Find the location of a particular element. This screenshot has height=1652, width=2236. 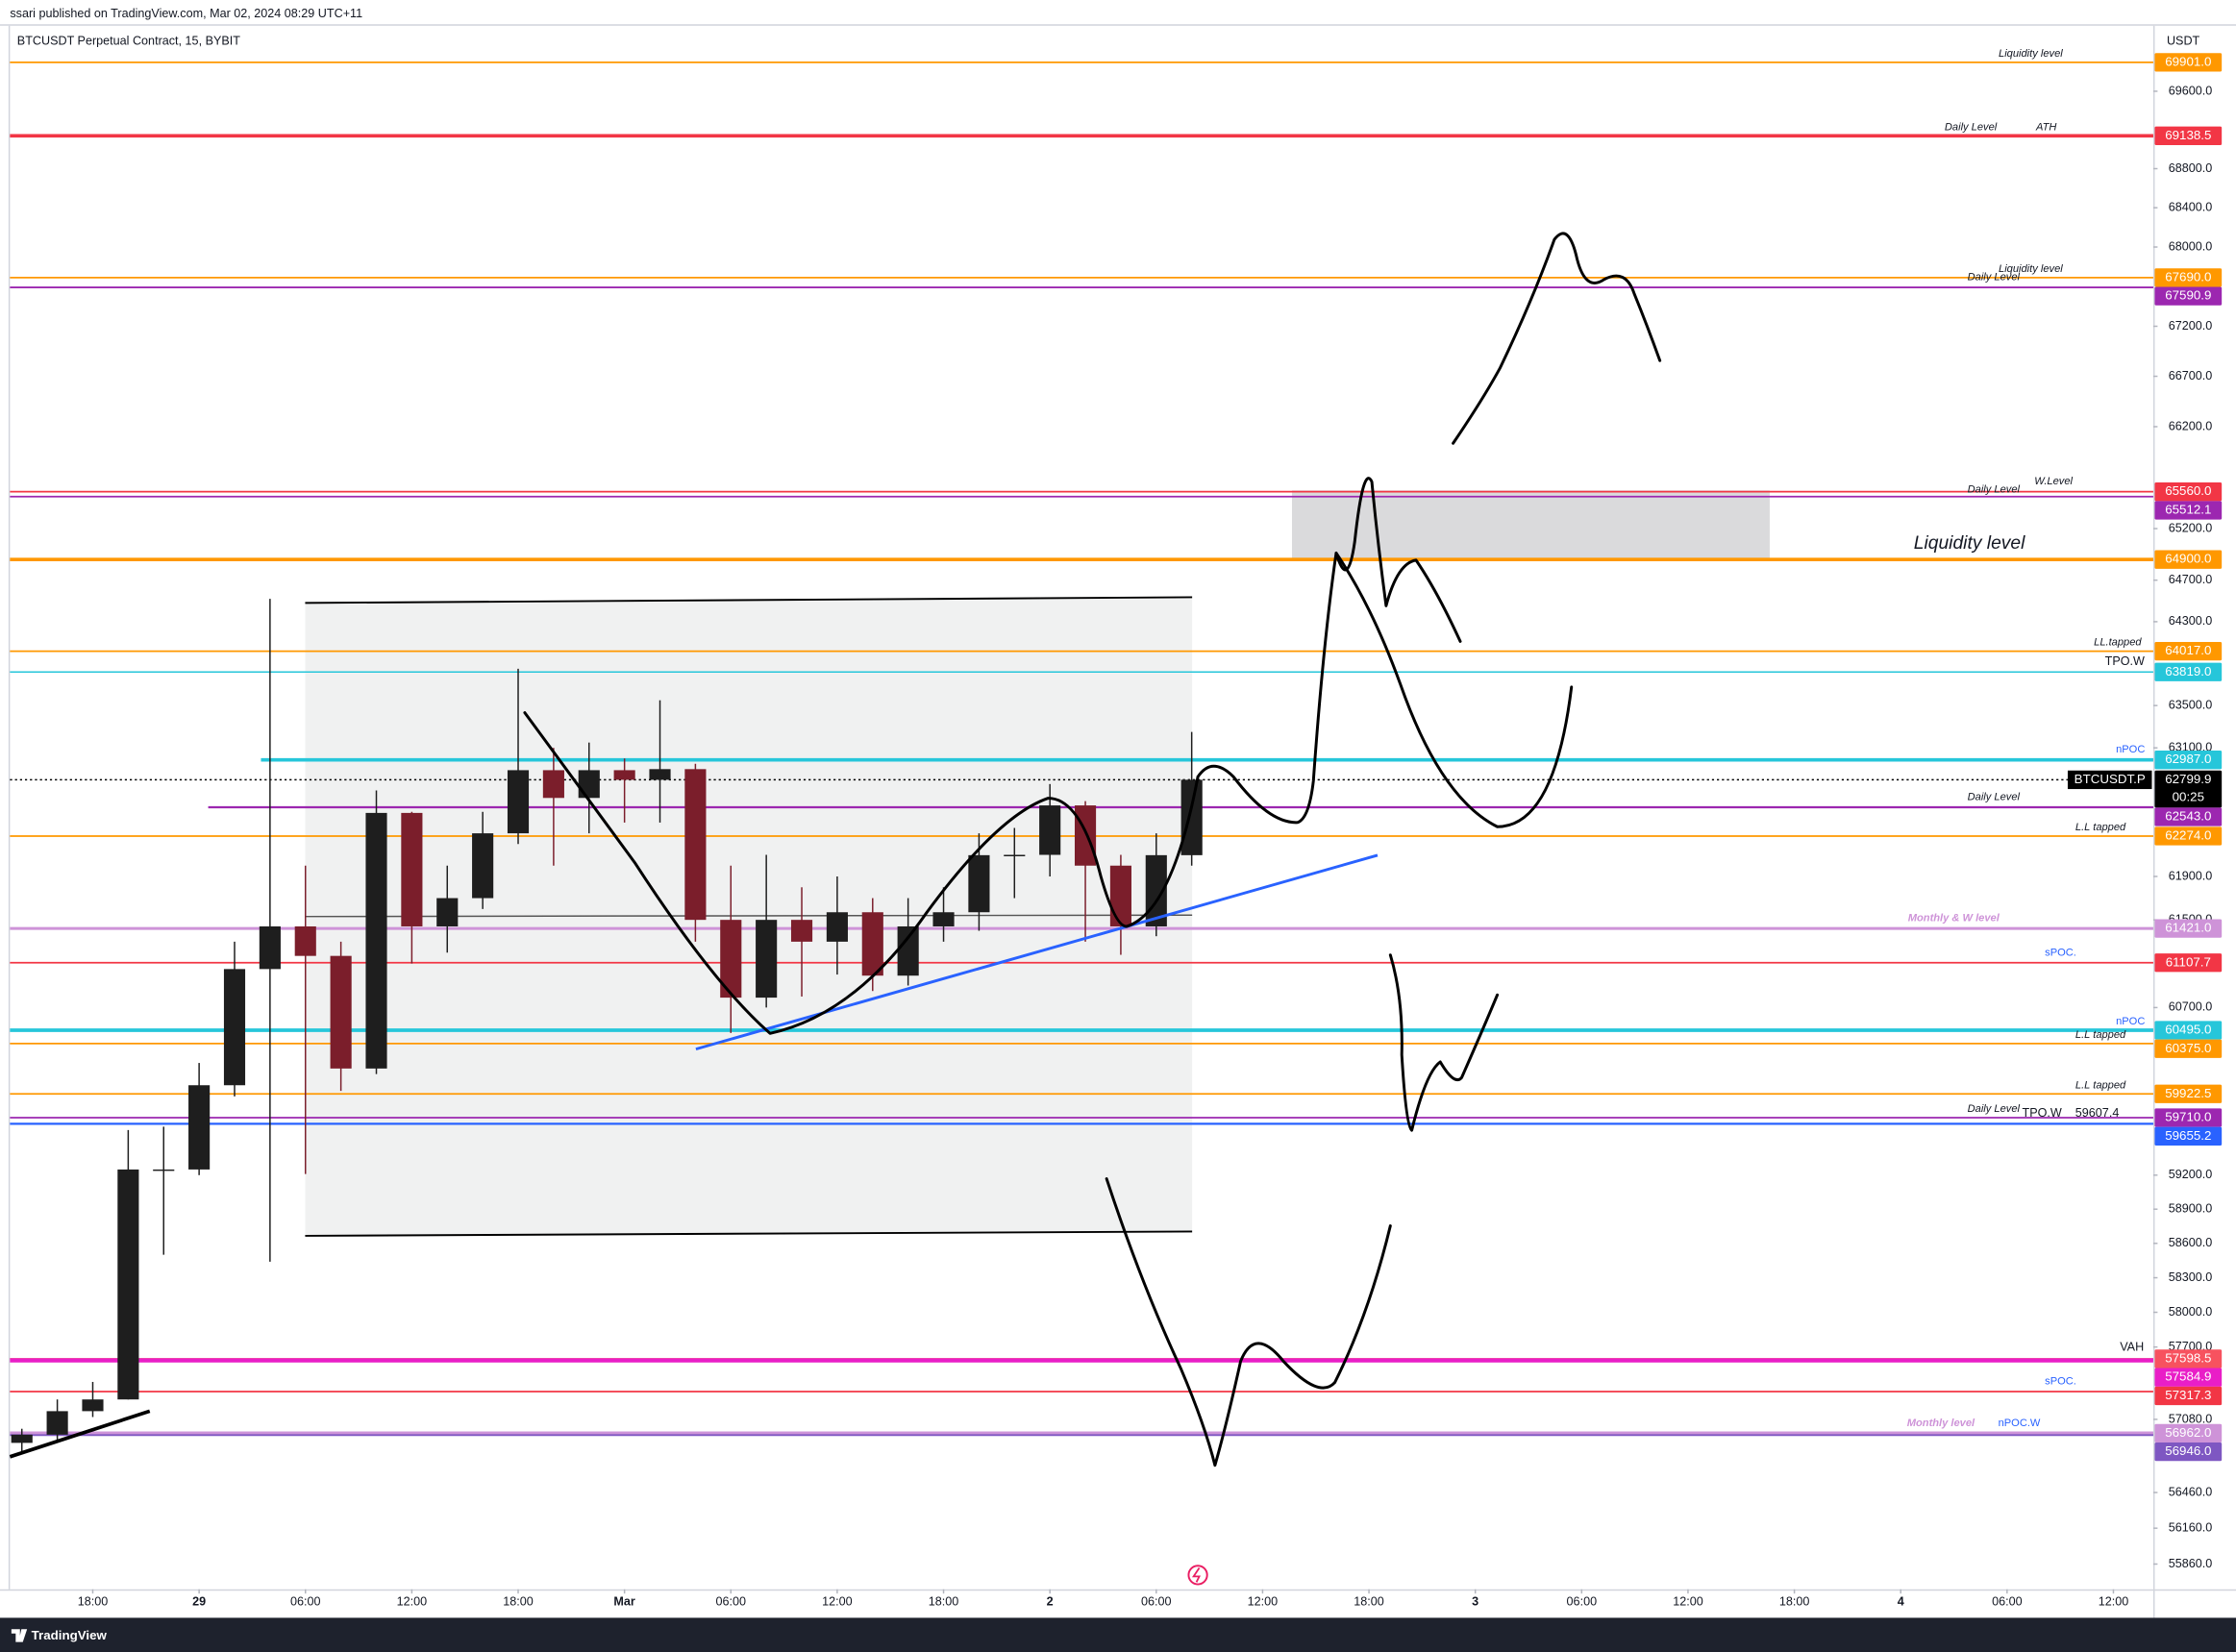

event-icon-bolt is located at coordinates (1196, 1574).